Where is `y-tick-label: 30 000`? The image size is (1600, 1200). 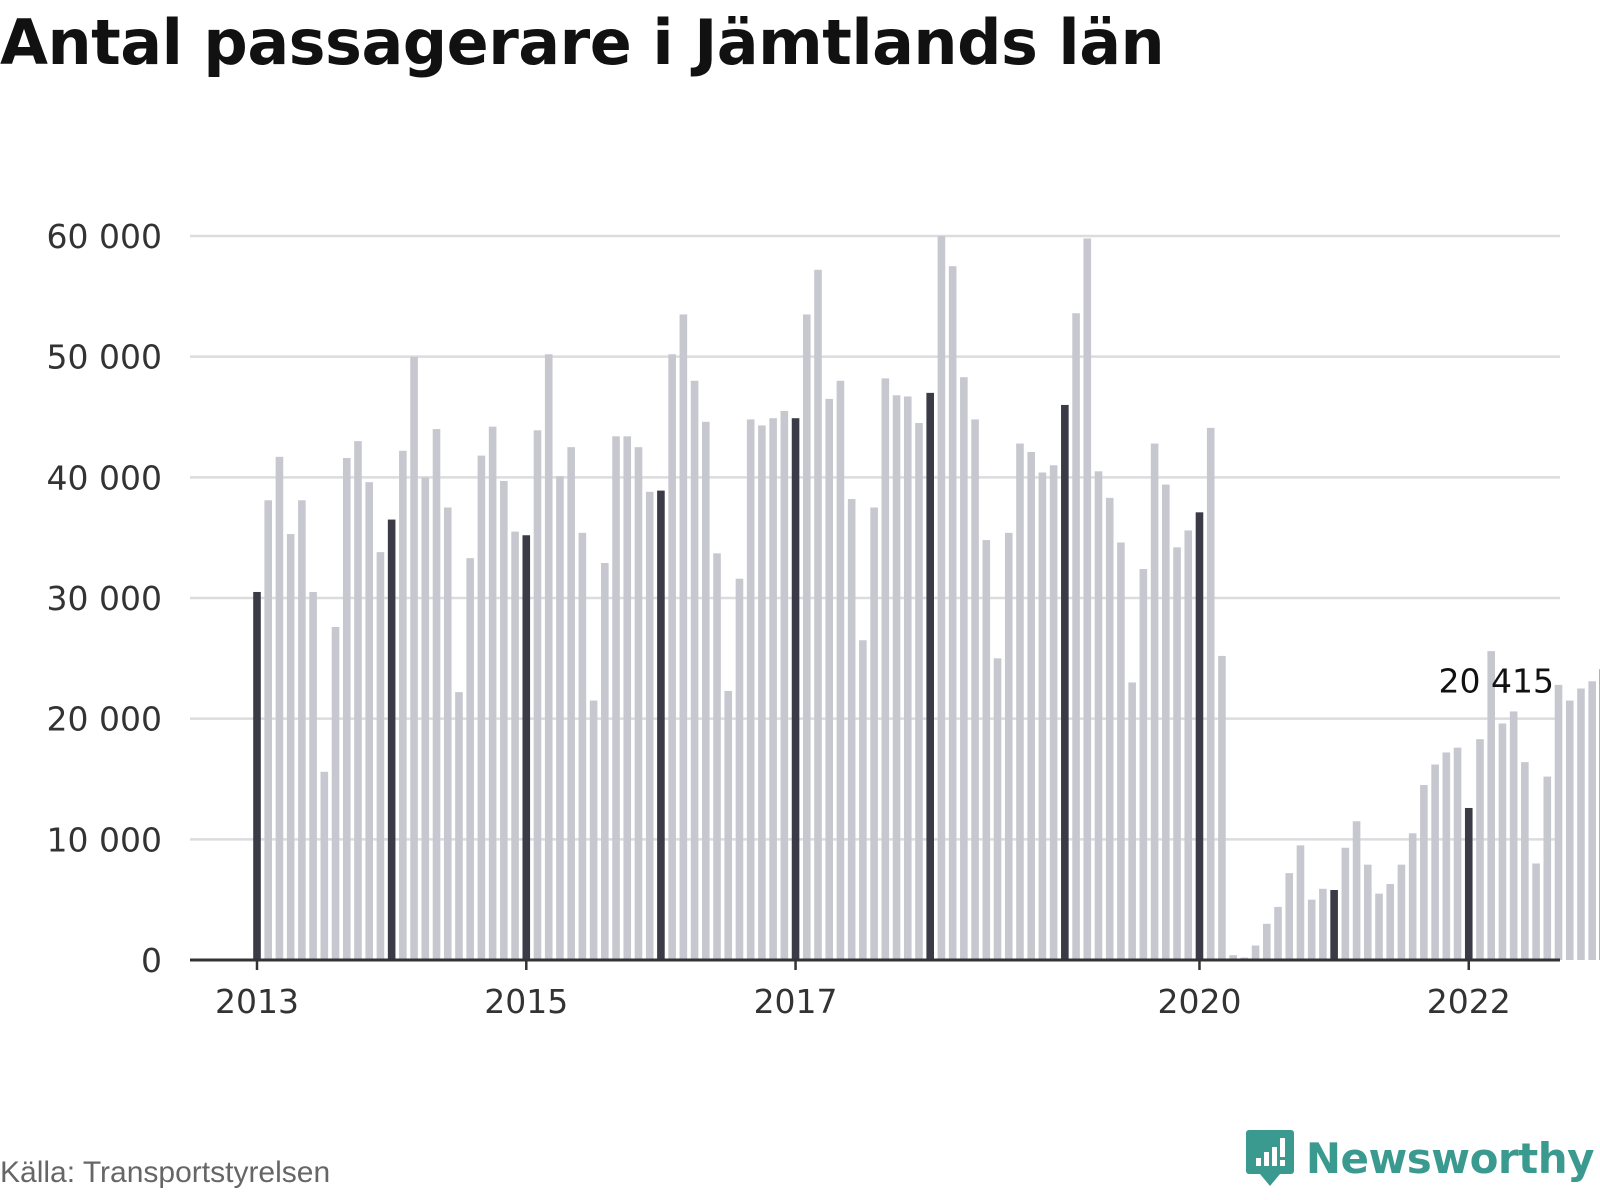
y-tick-label: 30 000 is located at coordinates (104, 598).